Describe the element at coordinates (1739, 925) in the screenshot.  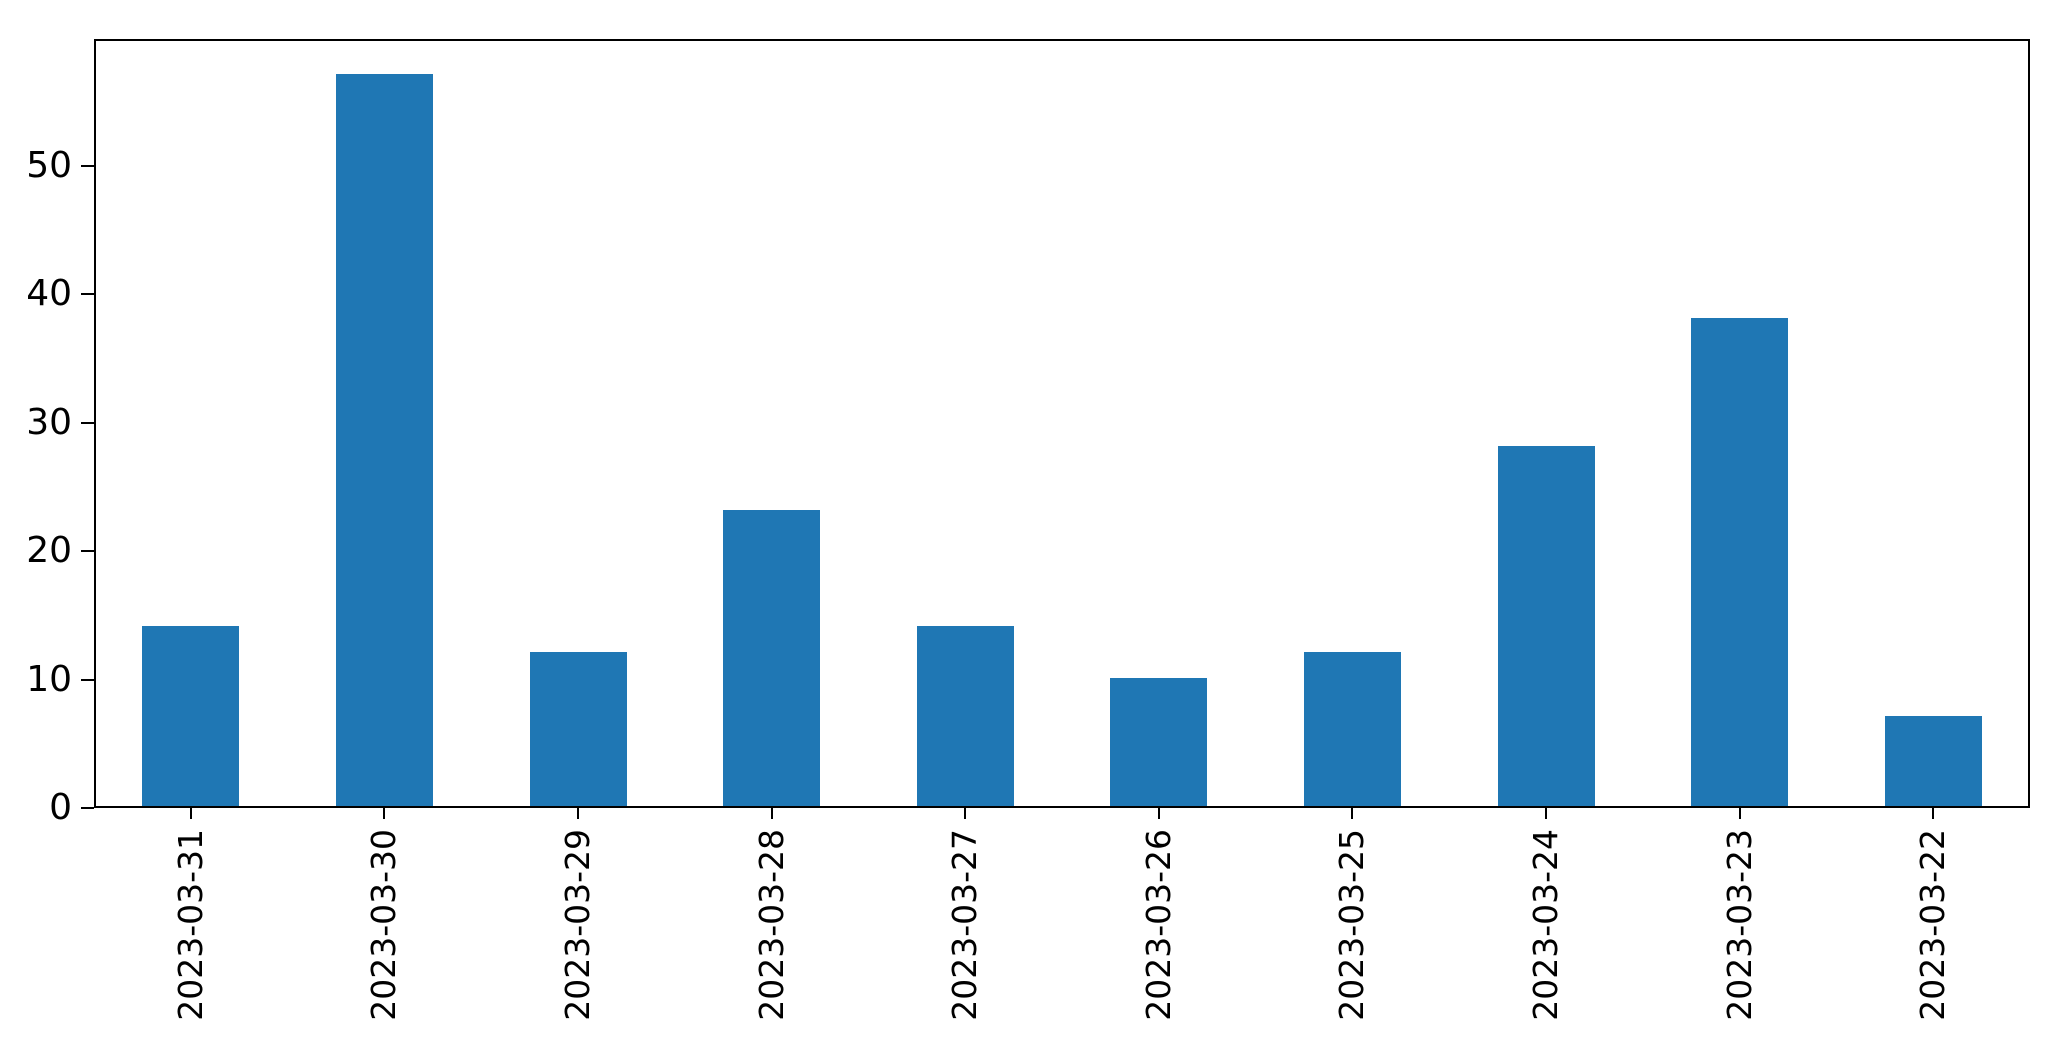
I see `x-tick-label: 2023-03-23` at that location.